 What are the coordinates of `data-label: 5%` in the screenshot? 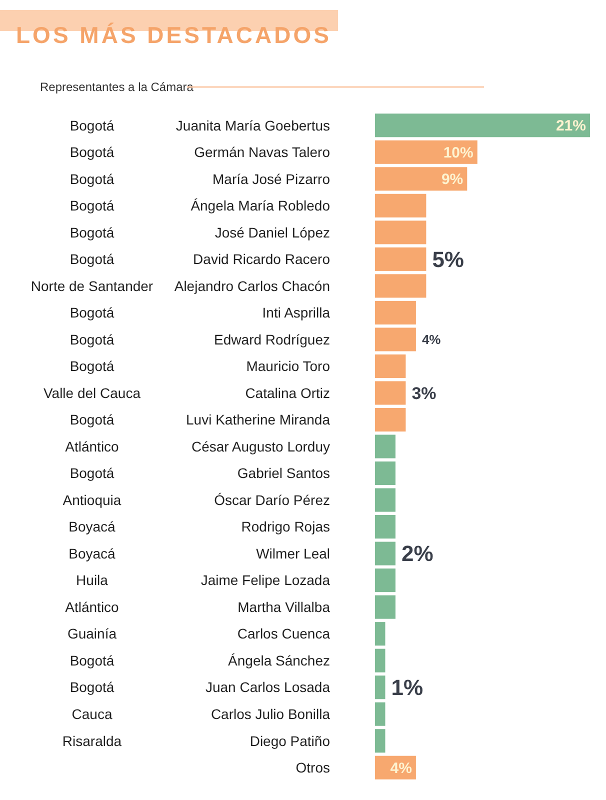 It's located at (448, 259).